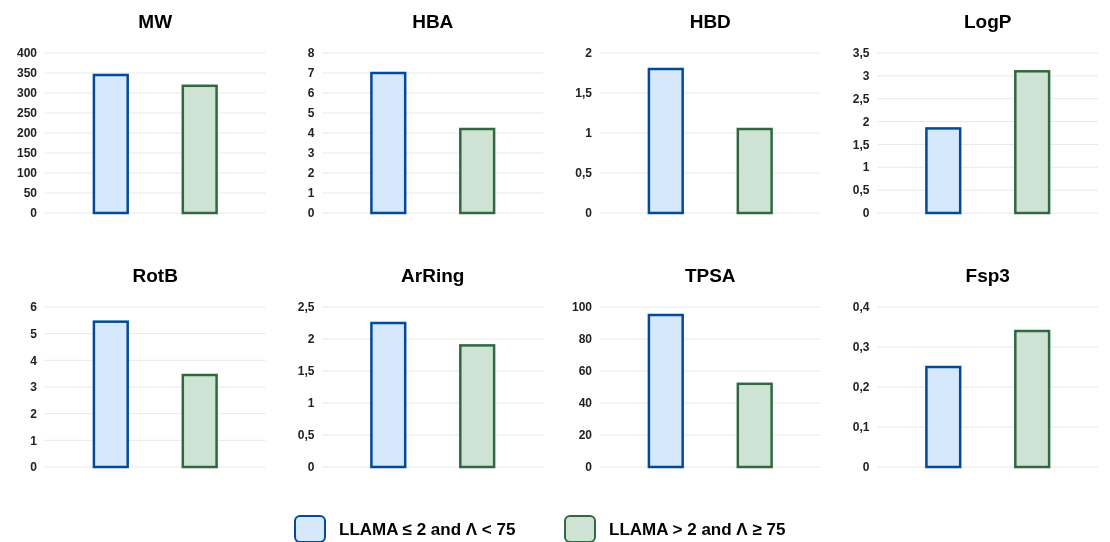 The image size is (1110, 542). I want to click on y-tick-label: 0,3, so click(861, 347).